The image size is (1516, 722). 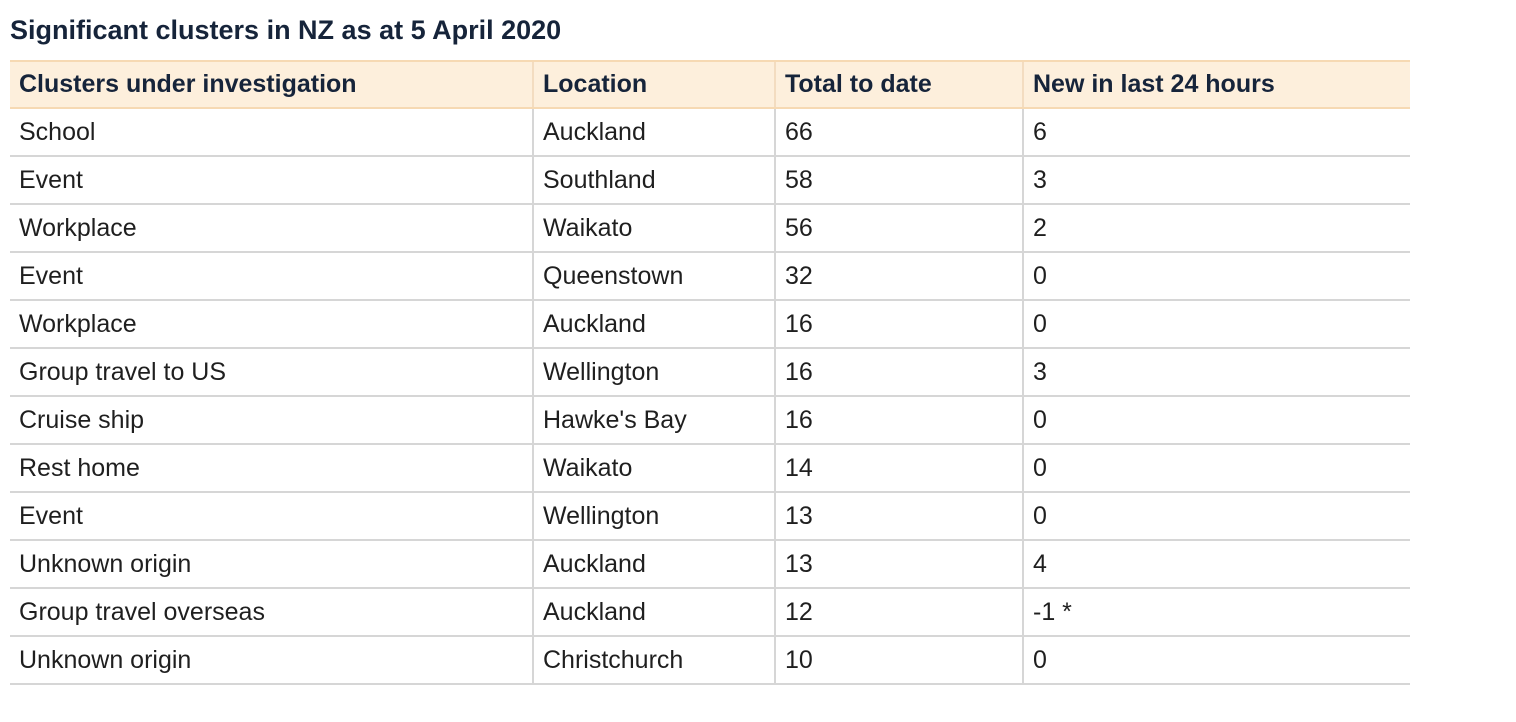 What do you see at coordinates (271, 372) in the screenshot?
I see `cell-cluster: Group travel to US` at bounding box center [271, 372].